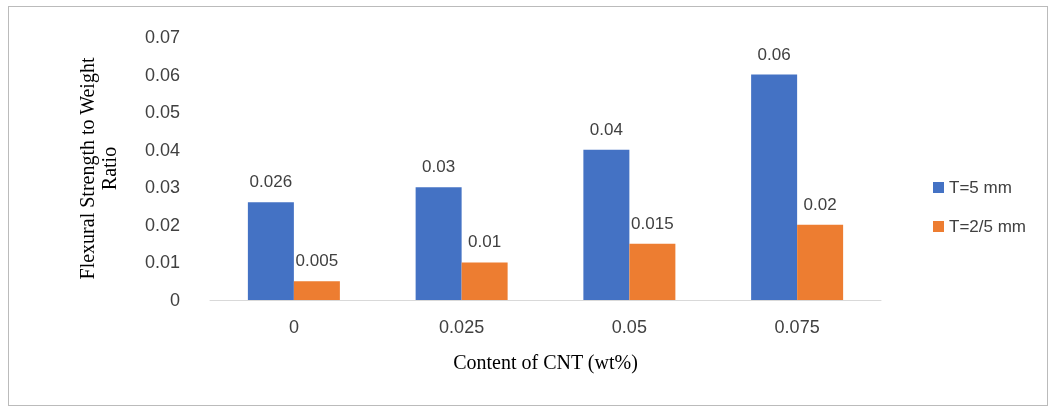 This screenshot has width=1056, height=414. What do you see at coordinates (774, 54) in the screenshot?
I see `data-label: 0.06` at bounding box center [774, 54].